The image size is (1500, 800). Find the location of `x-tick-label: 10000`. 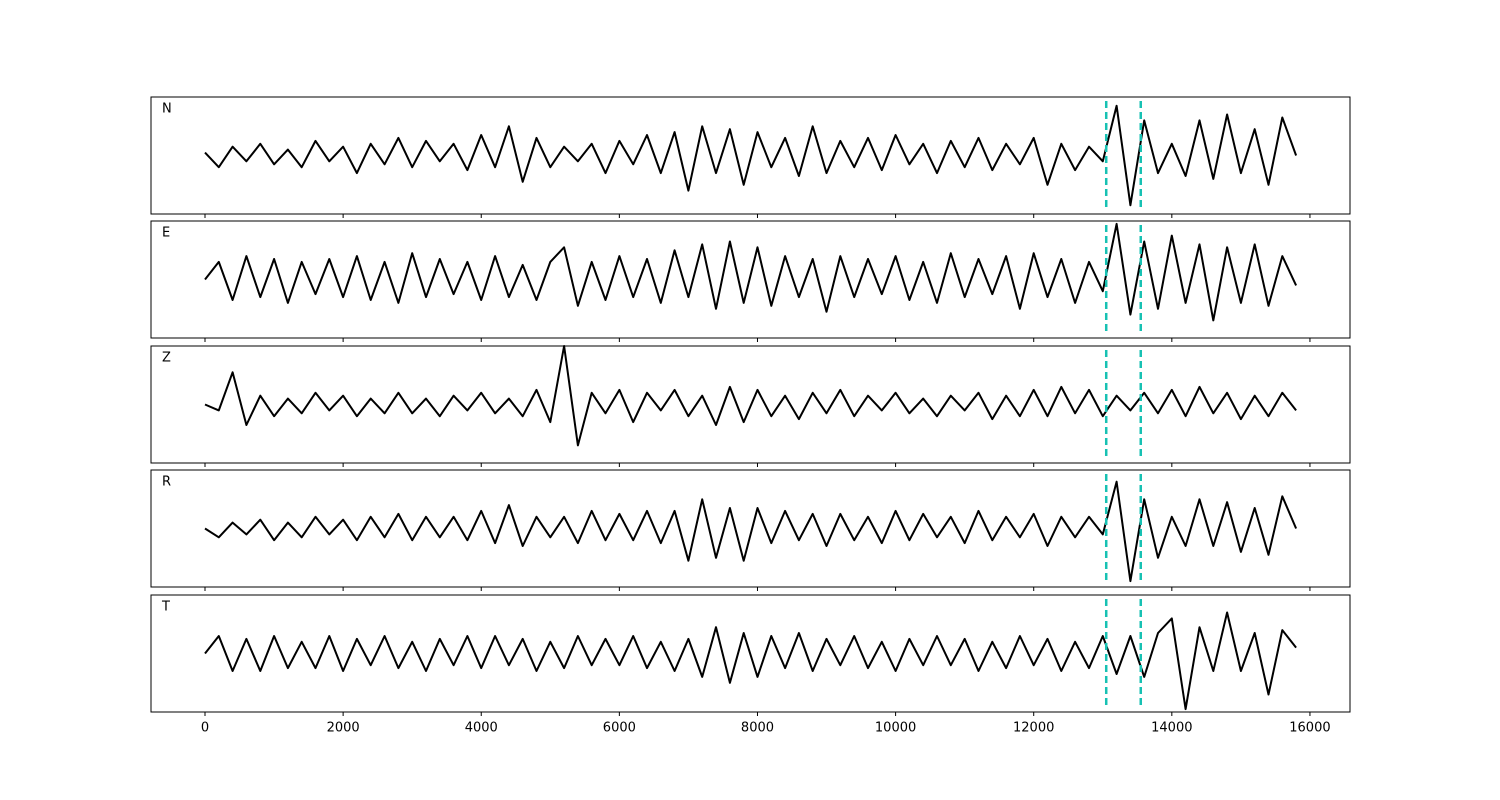

x-tick-label: 10000 is located at coordinates (895, 728).